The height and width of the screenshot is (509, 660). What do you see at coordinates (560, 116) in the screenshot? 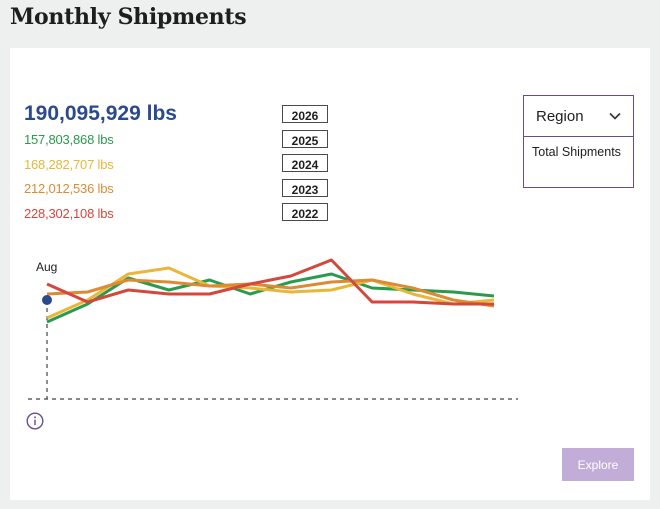
I see `region-label: Region` at bounding box center [560, 116].